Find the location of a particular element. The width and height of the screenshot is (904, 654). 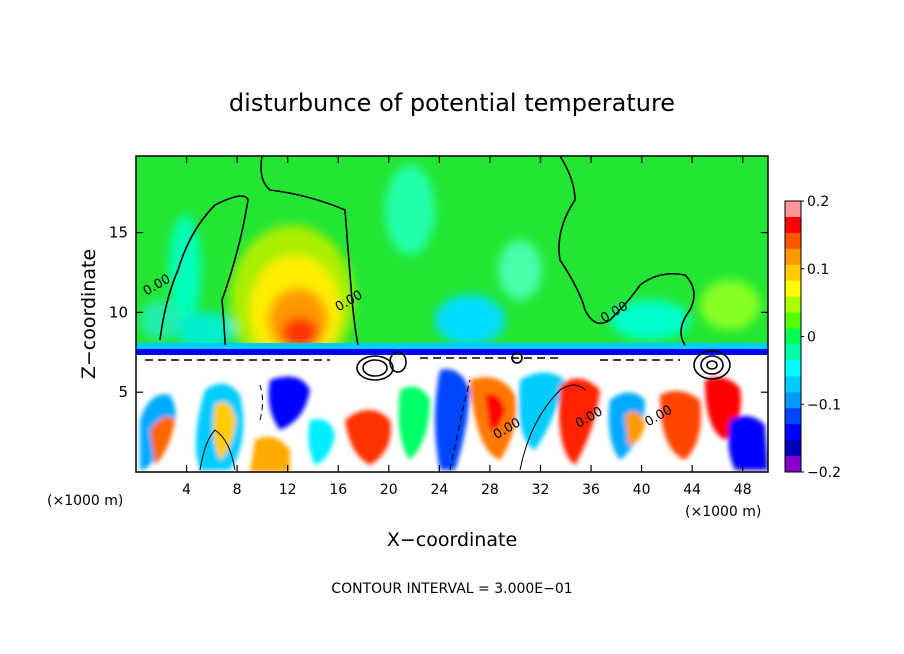

x-tick-label: 12 is located at coordinates (288, 490).